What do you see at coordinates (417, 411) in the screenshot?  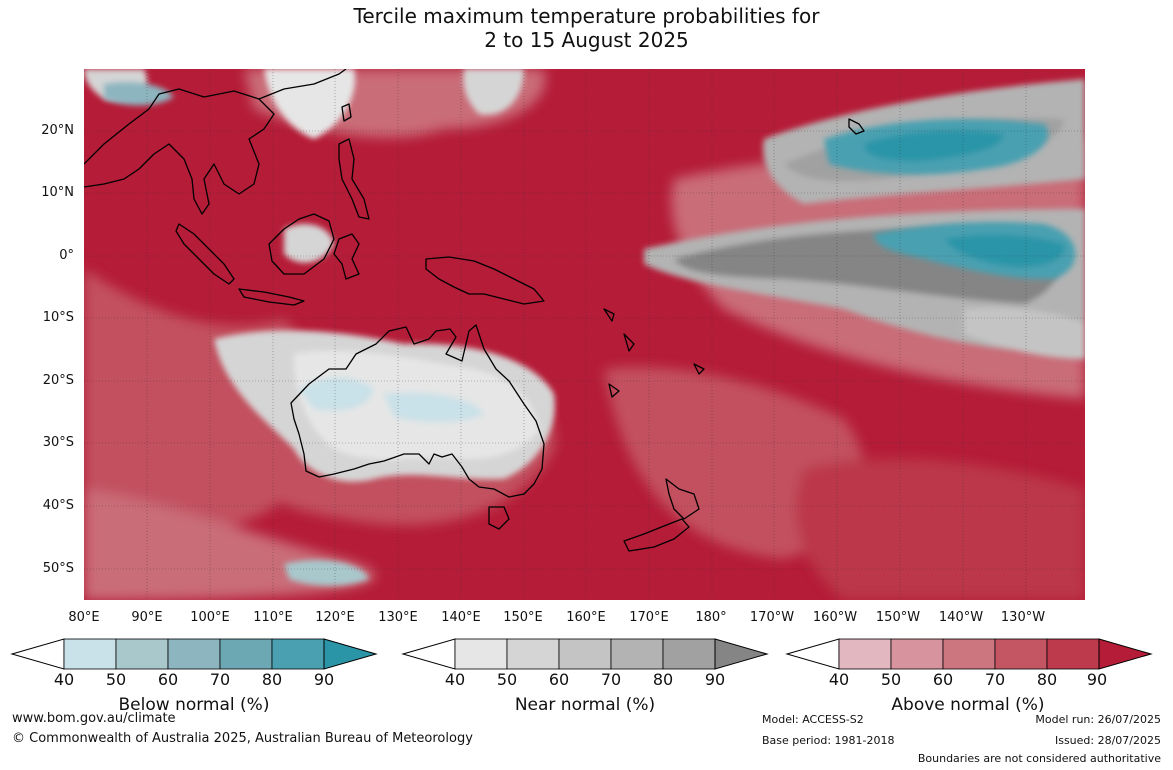 I see `australia-coastline` at bounding box center [417, 411].